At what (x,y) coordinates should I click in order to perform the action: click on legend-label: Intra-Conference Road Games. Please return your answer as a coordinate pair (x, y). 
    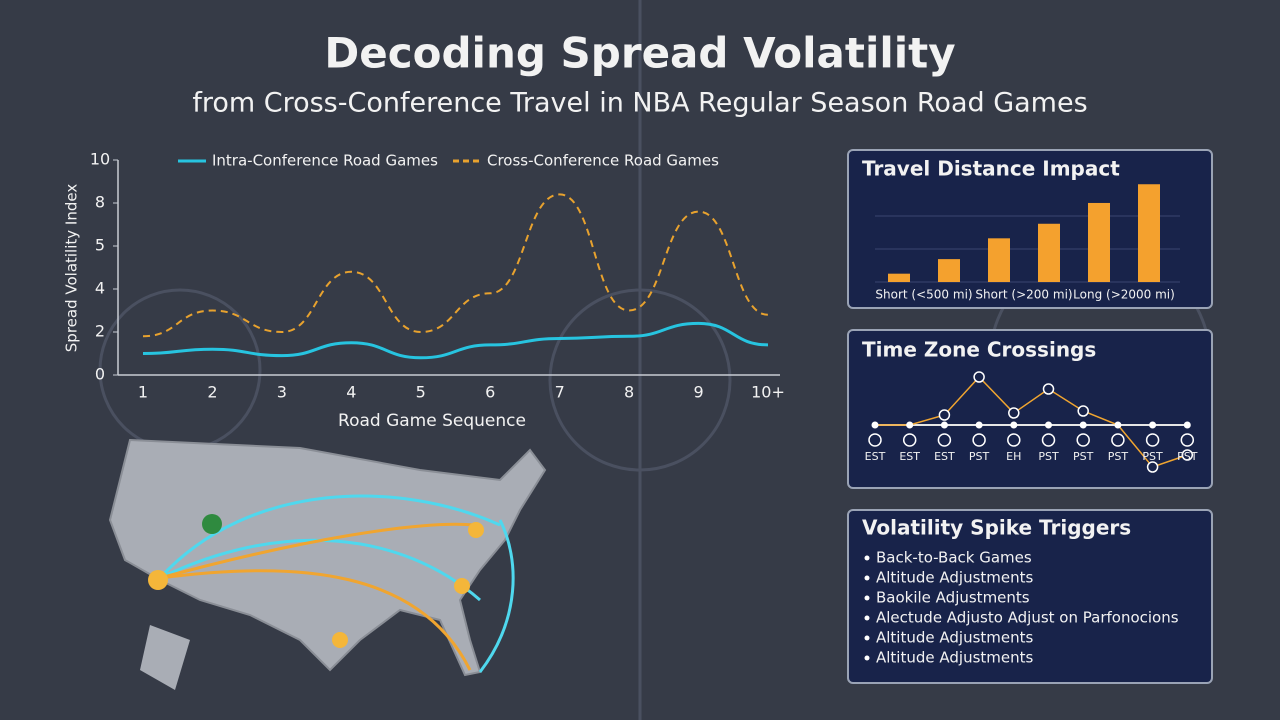
    Looking at the image, I should click on (325, 161).